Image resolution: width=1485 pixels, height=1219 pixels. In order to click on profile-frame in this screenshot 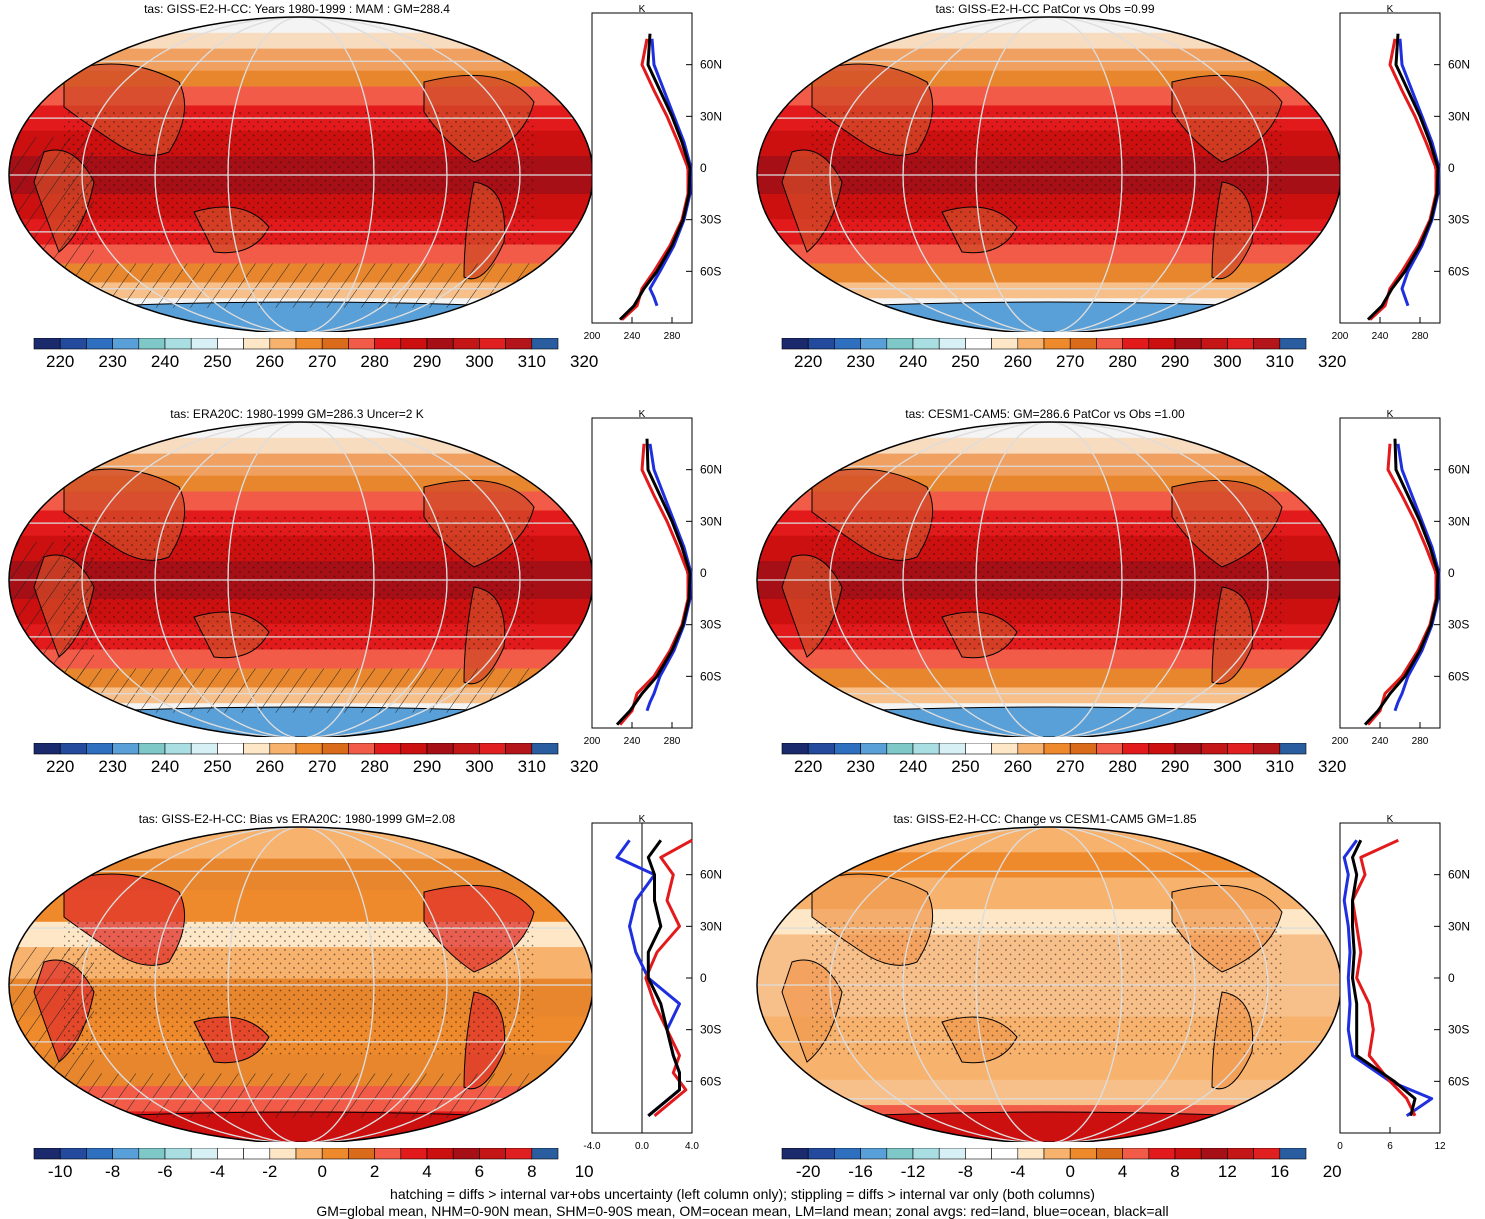, I will do `click(1390, 573)`.